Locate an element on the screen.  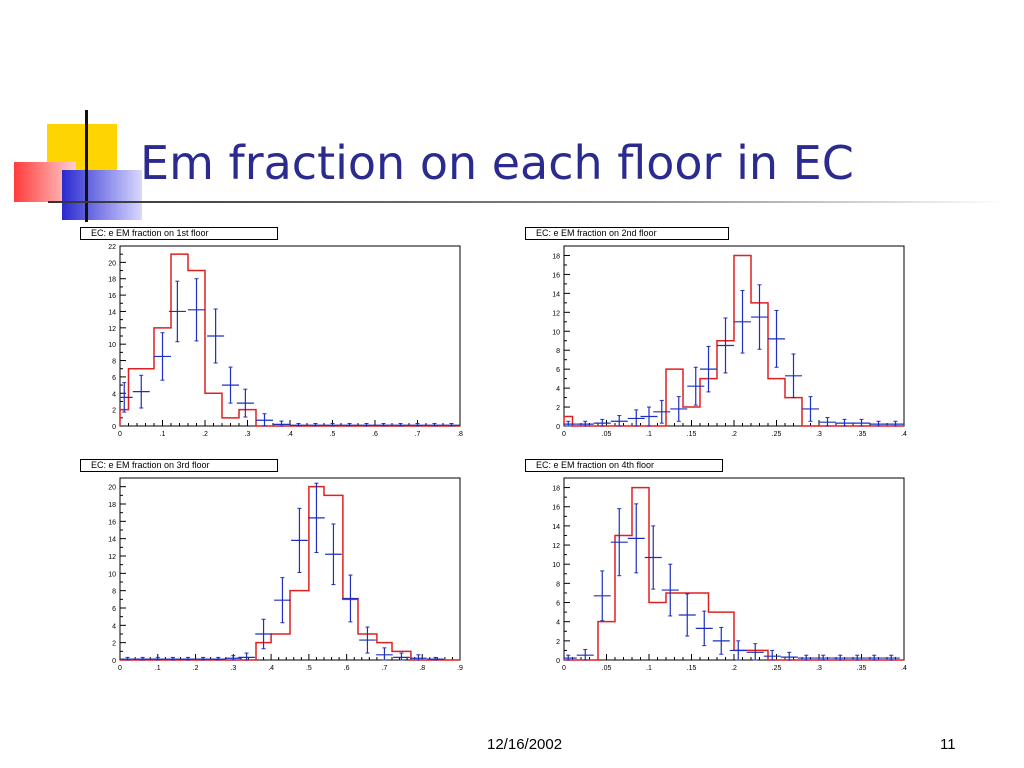
x-tick-label: .5 is located at coordinates (309, 668).